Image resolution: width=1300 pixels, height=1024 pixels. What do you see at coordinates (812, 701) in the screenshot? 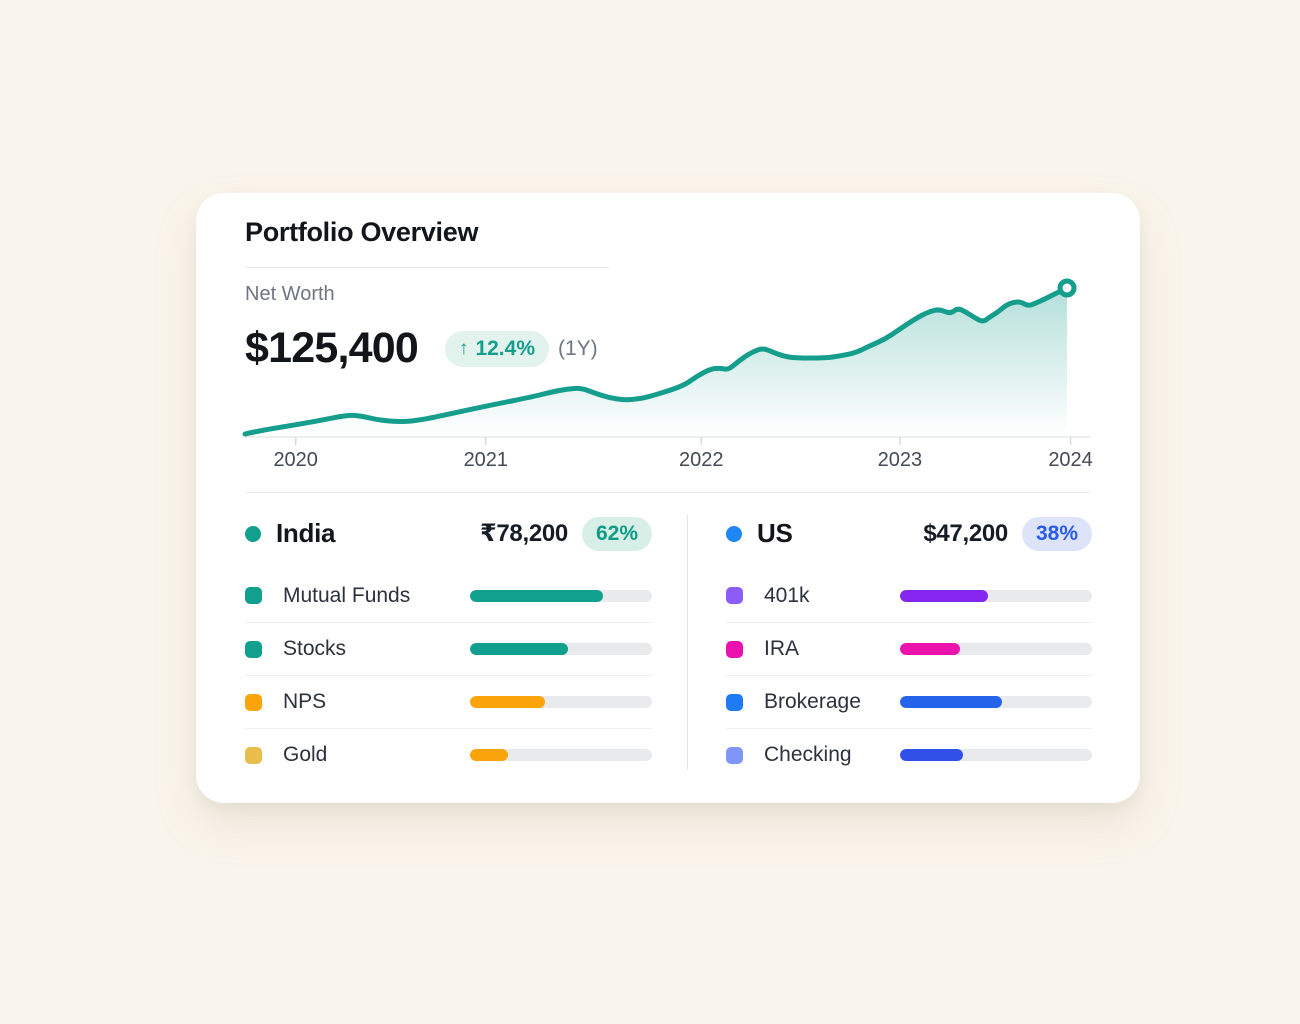
I see `row-label: Brokerage` at bounding box center [812, 701].